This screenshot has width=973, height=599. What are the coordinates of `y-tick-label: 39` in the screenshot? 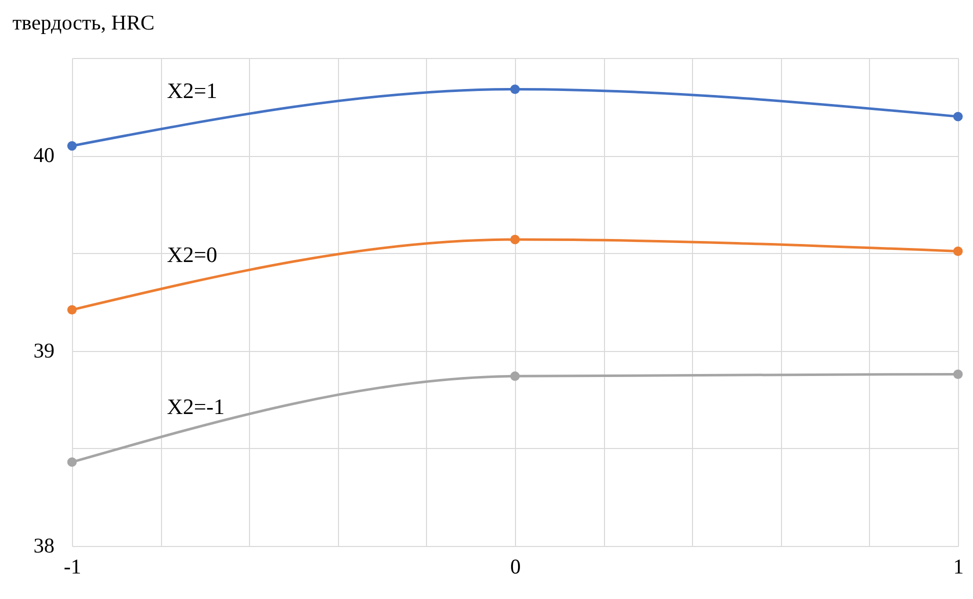 It's located at (44, 350).